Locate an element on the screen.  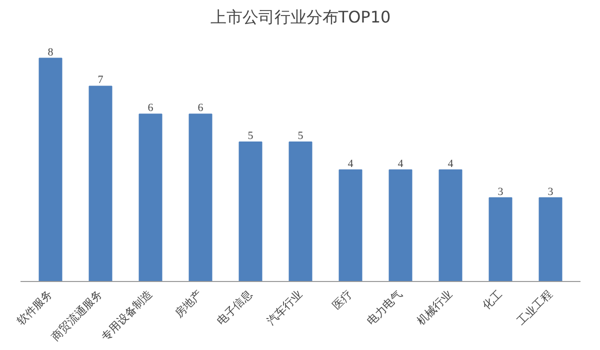
x-tick-label: 软件服务 is located at coordinates (35, 308).